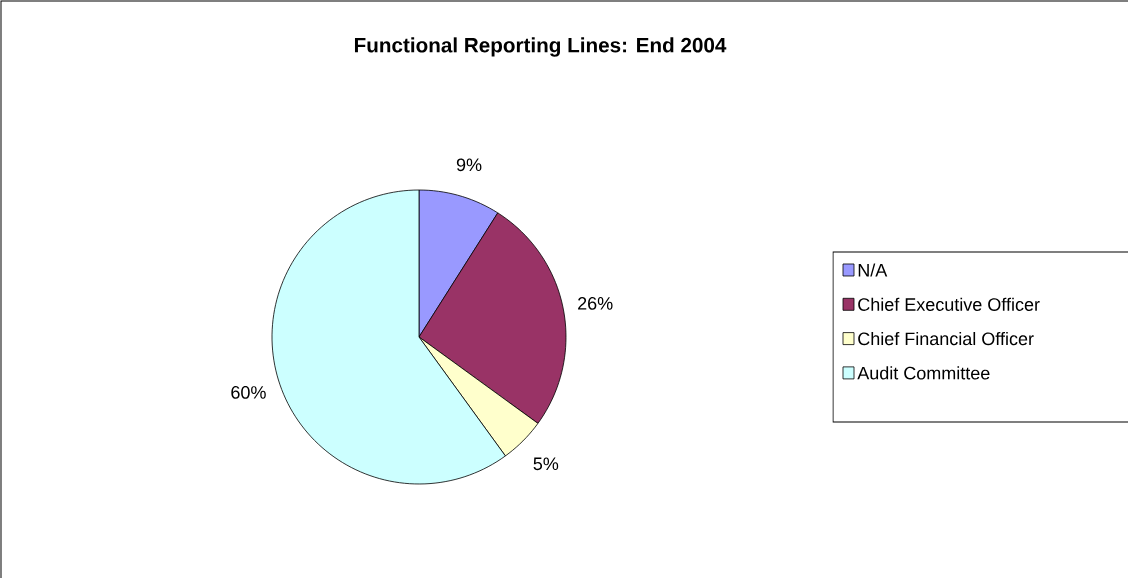 This screenshot has width=1129, height=579. I want to click on chart-title: Functional Reporting Lines: End 2004, so click(540, 47).